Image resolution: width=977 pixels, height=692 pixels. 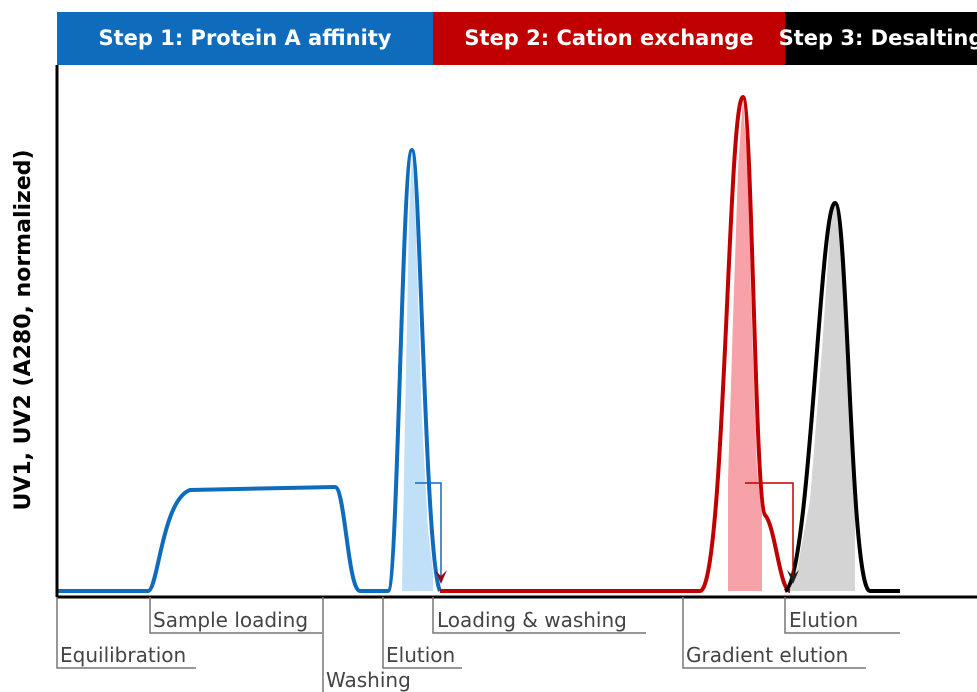 I want to click on phase-label: Washing, so click(x=368, y=680).